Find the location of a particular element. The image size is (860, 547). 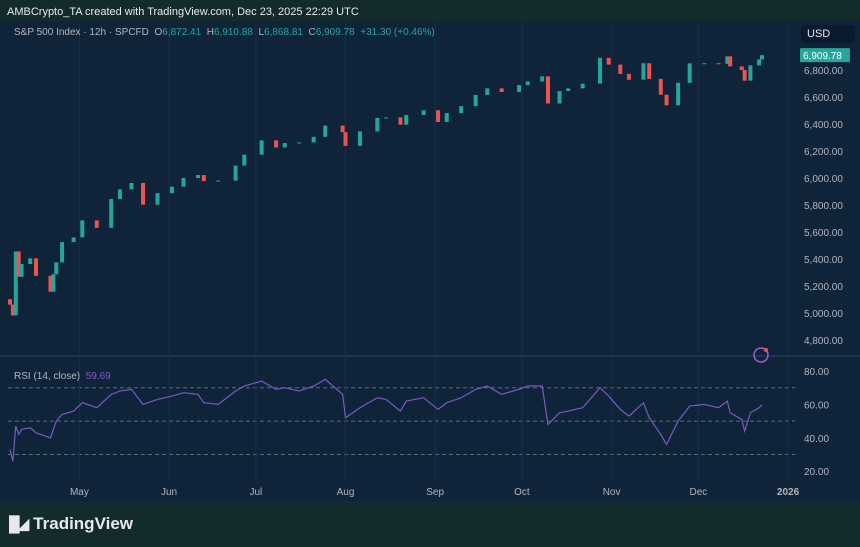

price-tick-label: 6,200.00 is located at coordinates (823, 152).